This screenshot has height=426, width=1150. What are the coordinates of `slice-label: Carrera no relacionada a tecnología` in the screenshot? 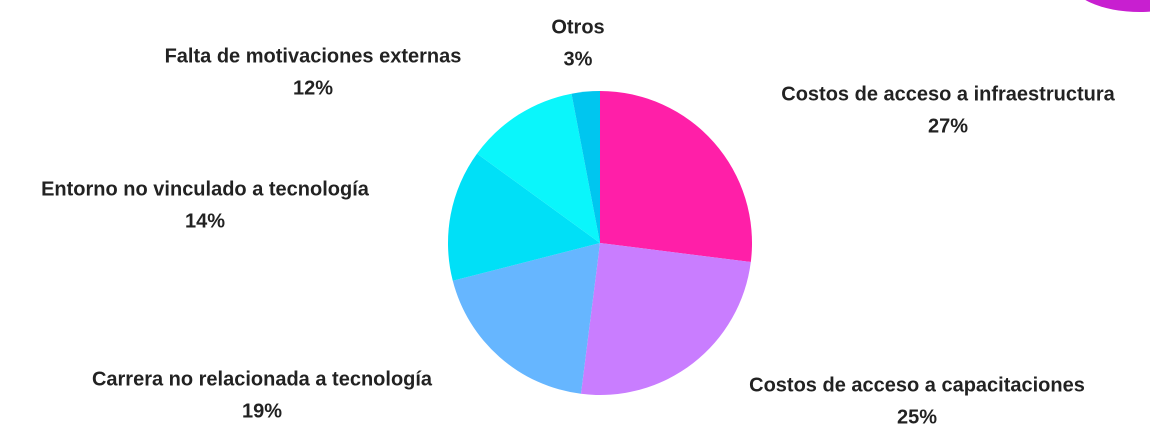 It's located at (262, 379).